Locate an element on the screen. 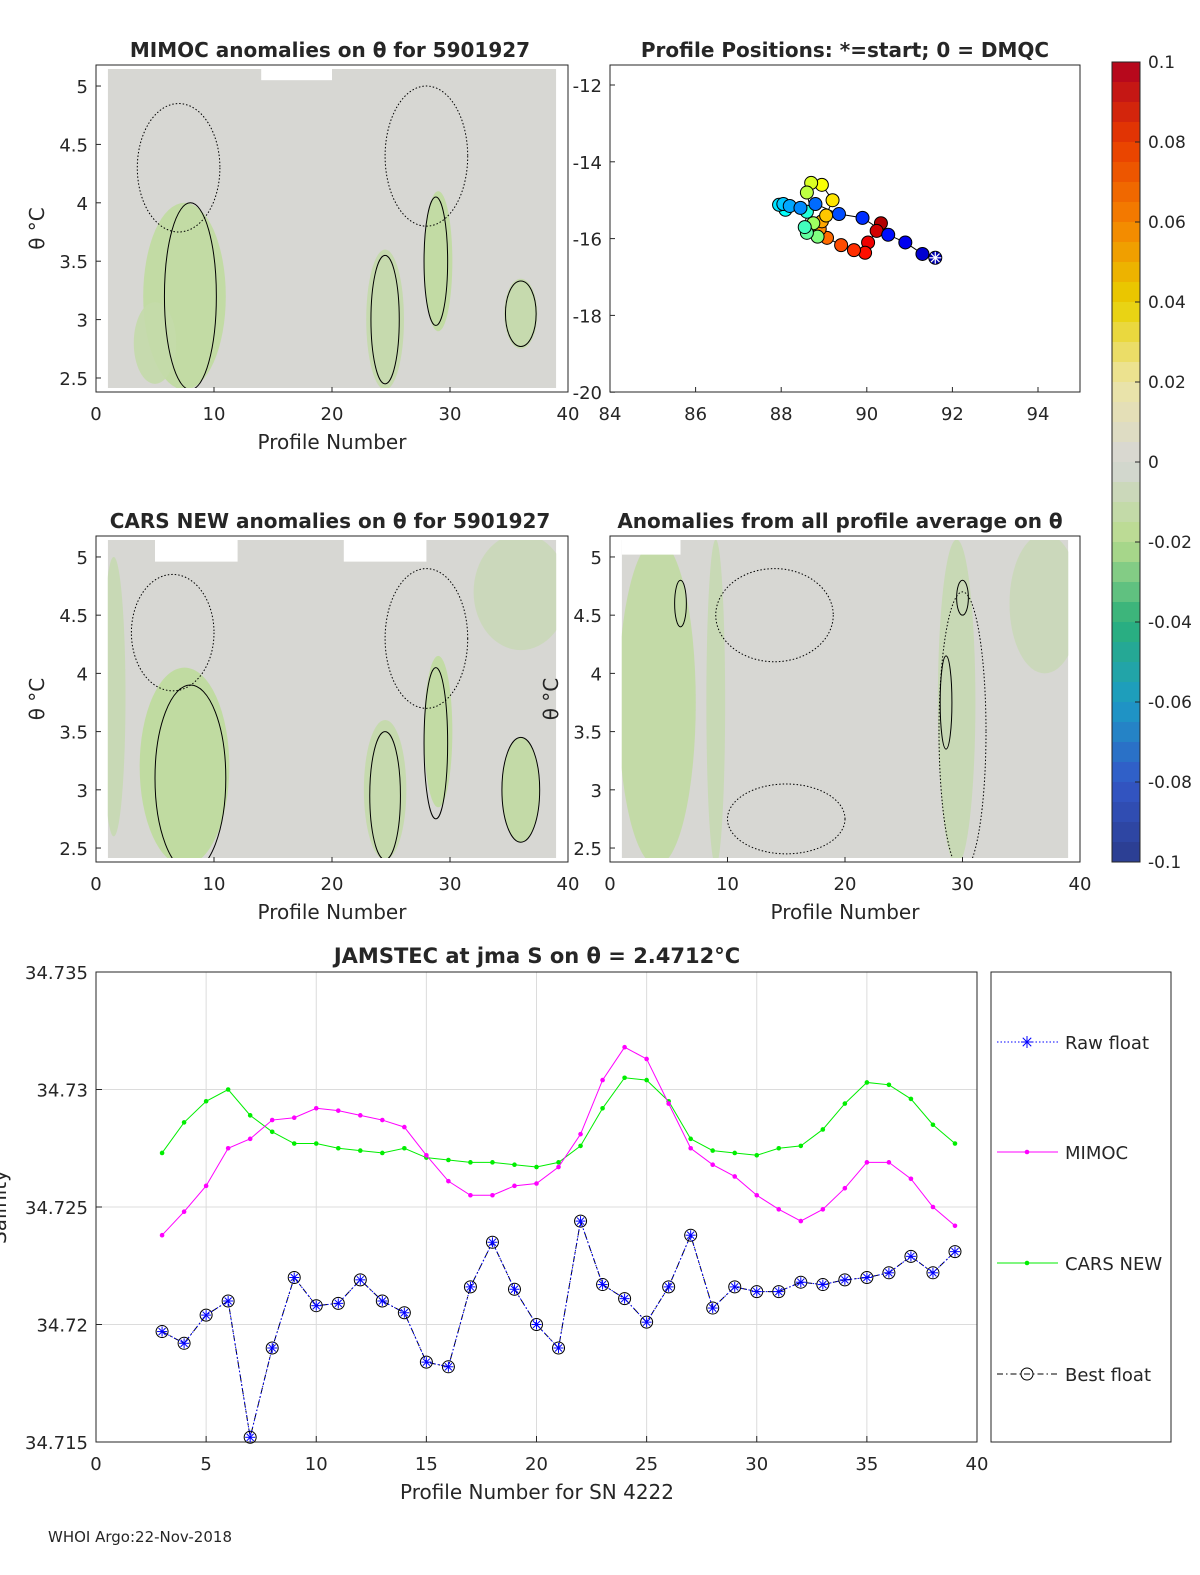 The height and width of the screenshot is (1575, 1200). panel-title: CARS NEW anomalies on θ for 5901927 is located at coordinates (330, 521).